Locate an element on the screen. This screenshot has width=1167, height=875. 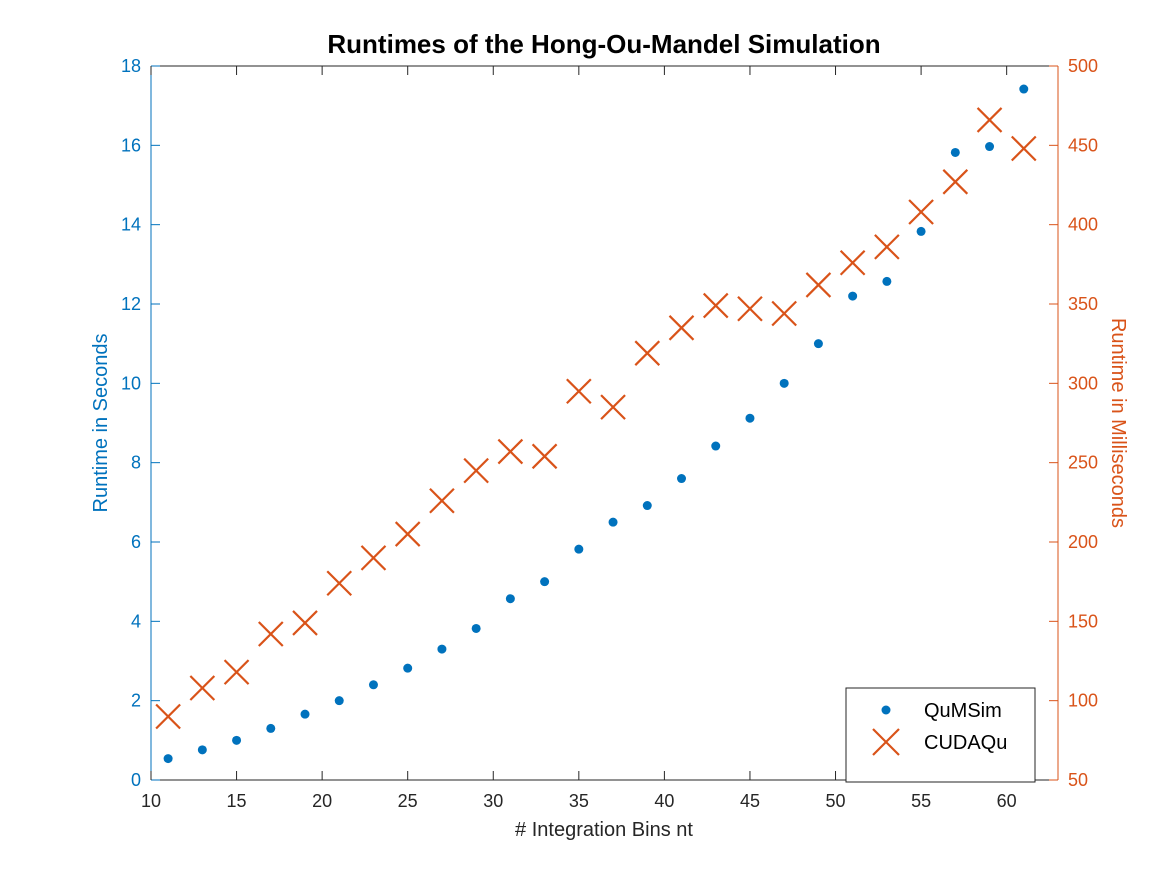
right-y-tick-label: 100 is located at coordinates (1083, 701).